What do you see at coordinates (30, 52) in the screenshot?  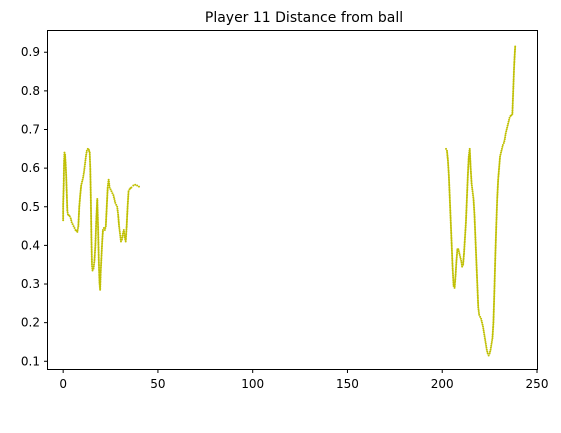 I see `y-tick-label: 0.9` at bounding box center [30, 52].